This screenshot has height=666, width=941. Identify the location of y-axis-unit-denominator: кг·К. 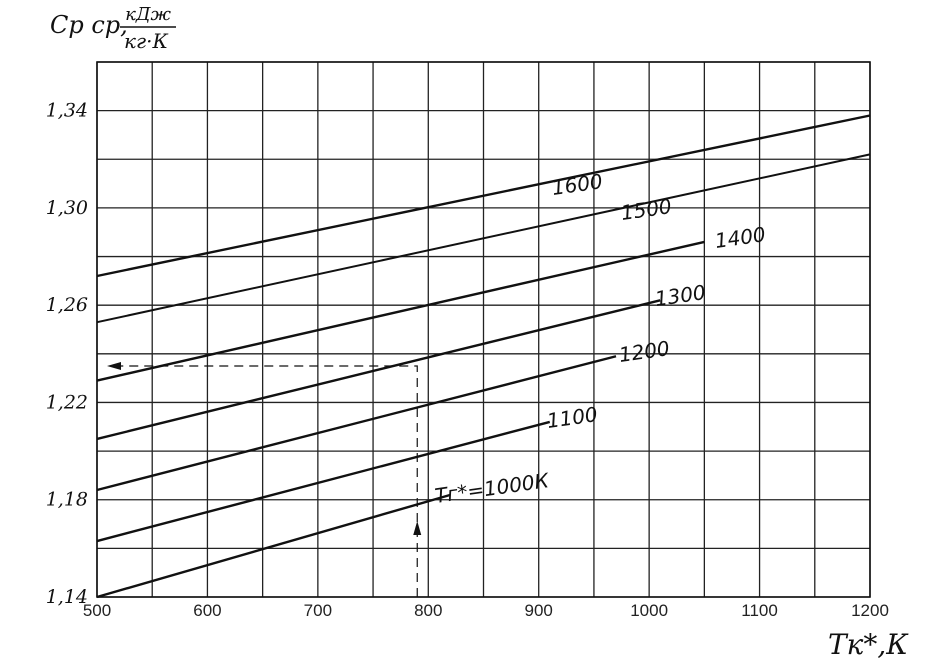
(146, 41).